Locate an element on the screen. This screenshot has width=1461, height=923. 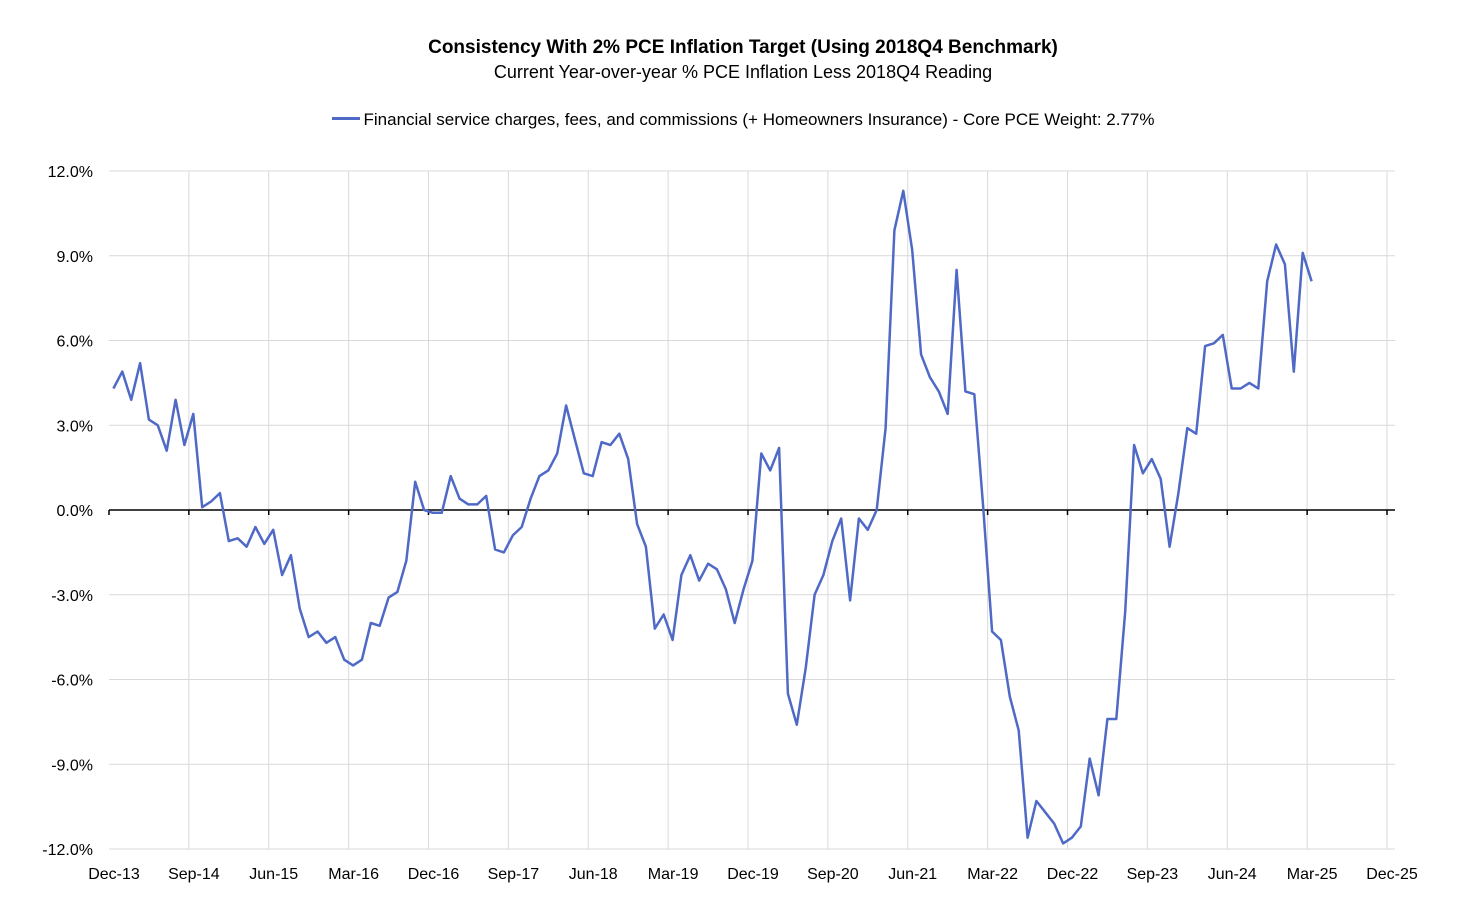
y-tick-label: 0.0% is located at coordinates (75, 511).